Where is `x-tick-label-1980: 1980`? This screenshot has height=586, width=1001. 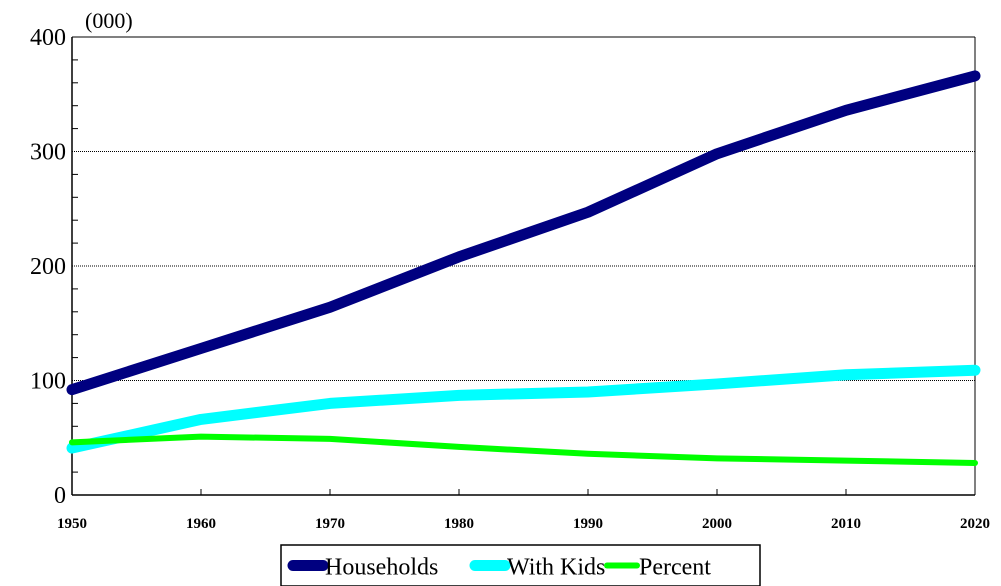 x-tick-label-1980: 1980 is located at coordinates (459, 524).